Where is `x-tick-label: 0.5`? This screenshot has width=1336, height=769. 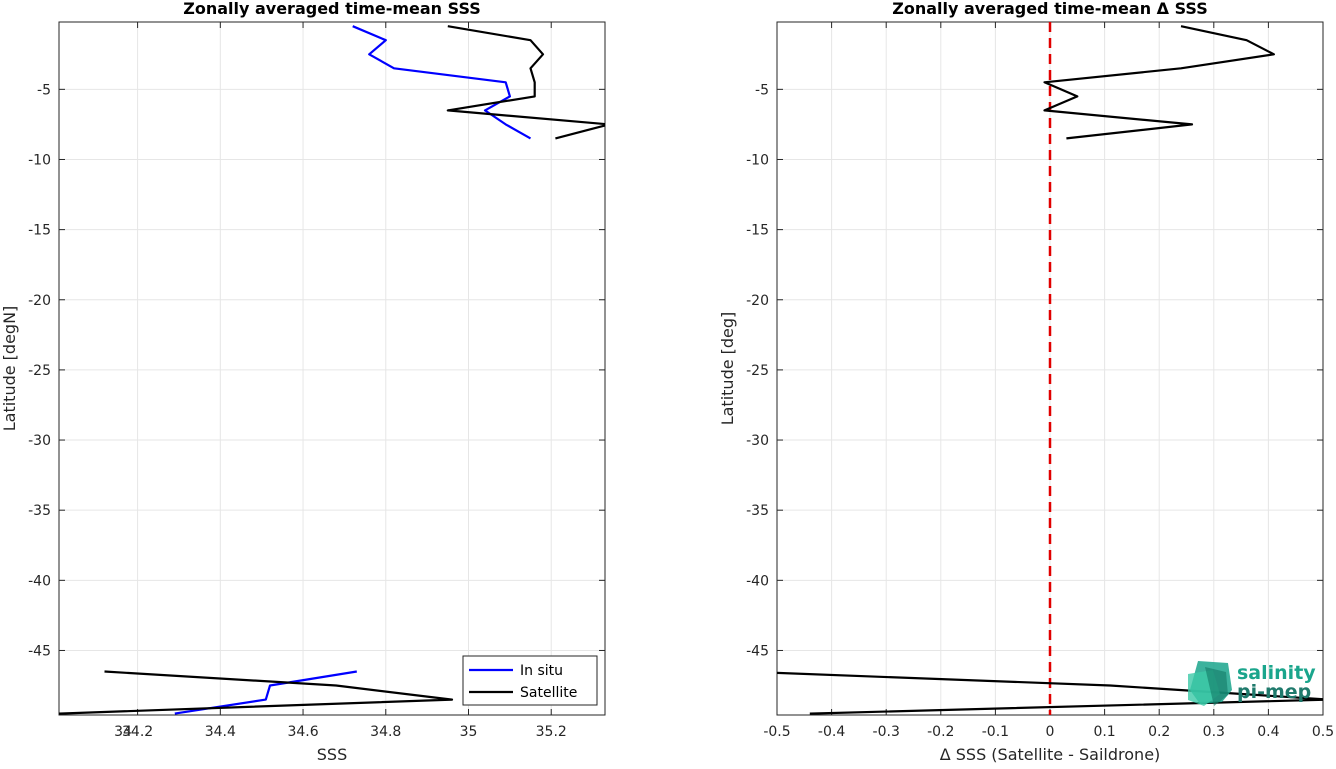
x-tick-label: 0.5 is located at coordinates (1323, 732).